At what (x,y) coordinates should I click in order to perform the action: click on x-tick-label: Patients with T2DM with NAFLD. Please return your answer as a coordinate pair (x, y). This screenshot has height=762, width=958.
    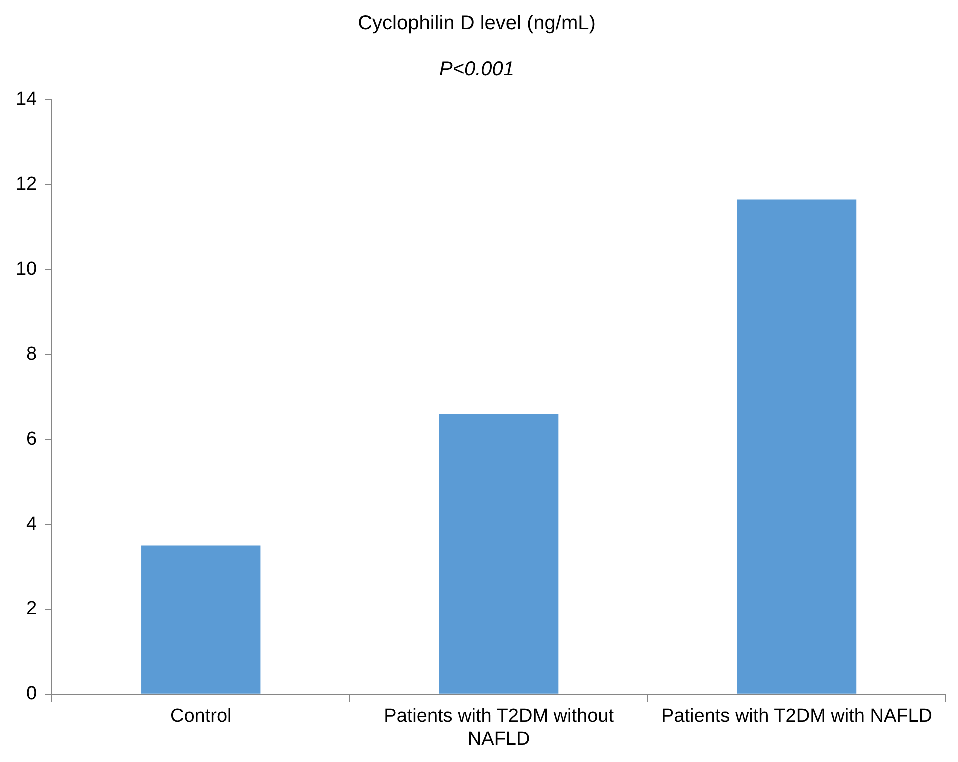
    Looking at the image, I should click on (797, 717).